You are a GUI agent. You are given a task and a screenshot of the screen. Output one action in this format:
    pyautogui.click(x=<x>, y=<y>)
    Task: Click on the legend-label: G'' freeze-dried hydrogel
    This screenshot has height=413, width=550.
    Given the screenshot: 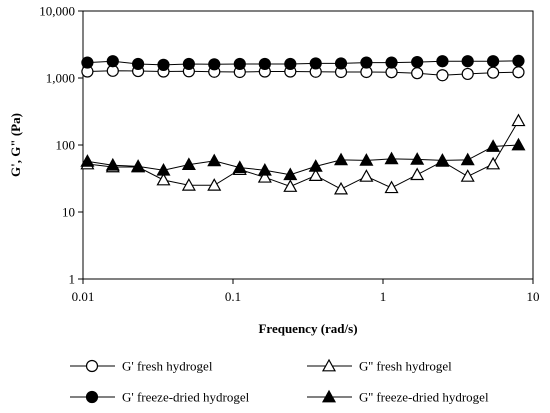 What is the action you would take?
    pyautogui.click(x=424, y=397)
    